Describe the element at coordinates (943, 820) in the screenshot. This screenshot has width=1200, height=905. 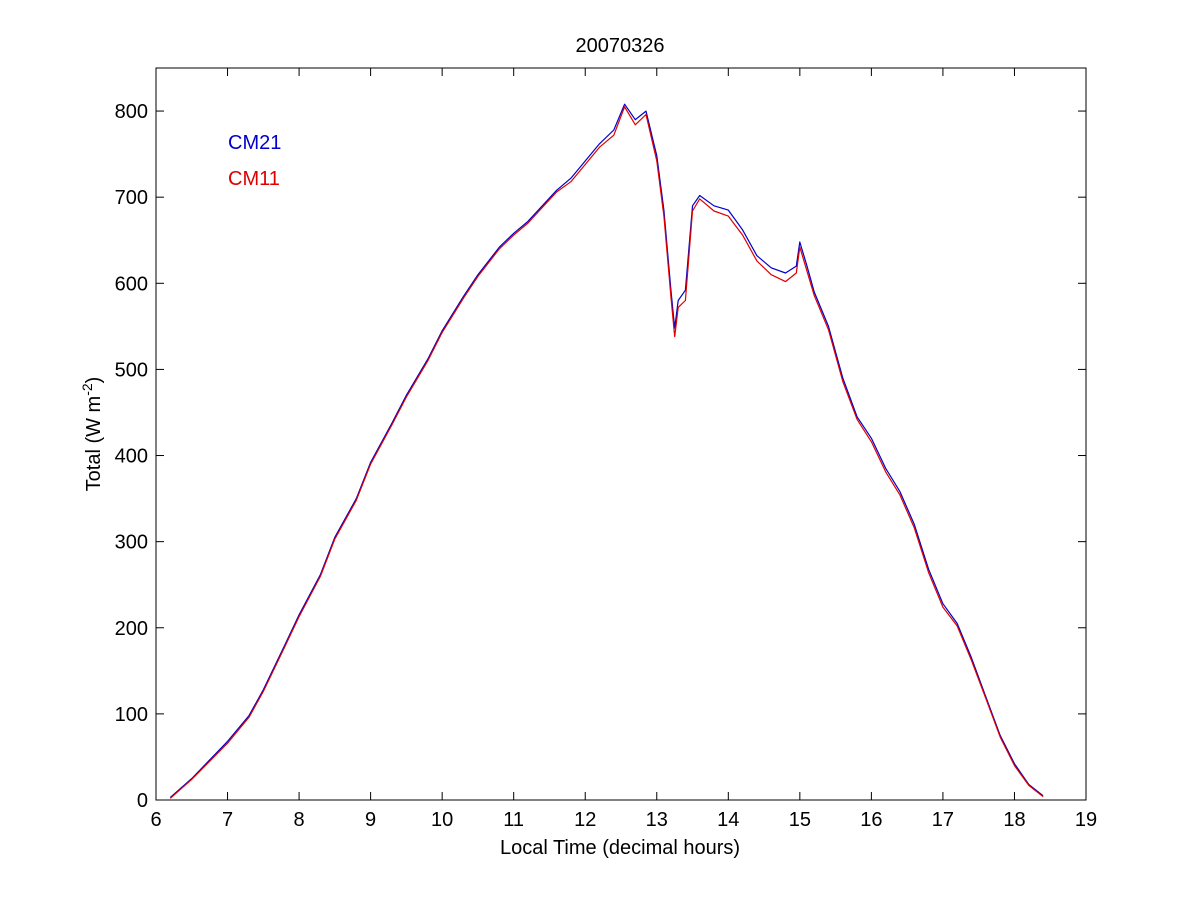
I see `x-tick-label: 17` at that location.